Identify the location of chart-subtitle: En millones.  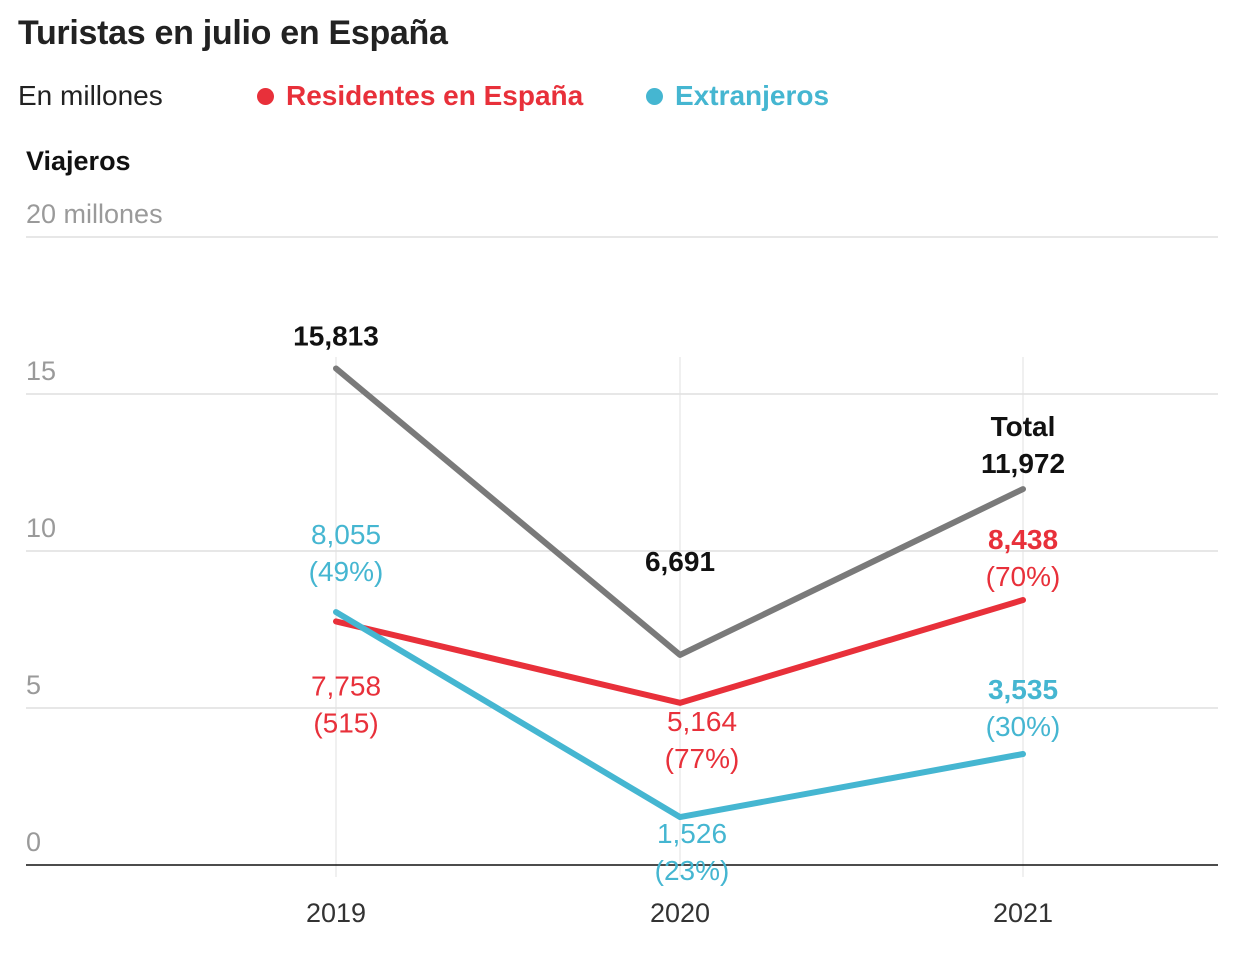
(90, 95).